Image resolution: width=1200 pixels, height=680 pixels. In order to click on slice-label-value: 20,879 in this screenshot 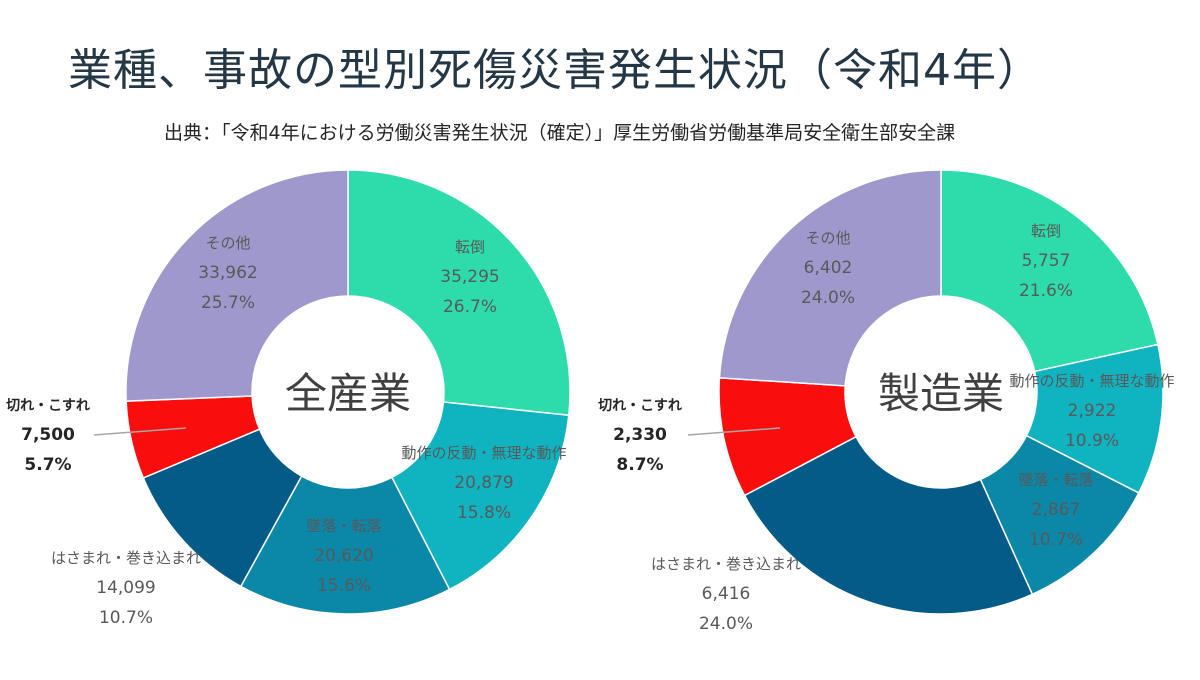, I will do `click(483, 483)`.